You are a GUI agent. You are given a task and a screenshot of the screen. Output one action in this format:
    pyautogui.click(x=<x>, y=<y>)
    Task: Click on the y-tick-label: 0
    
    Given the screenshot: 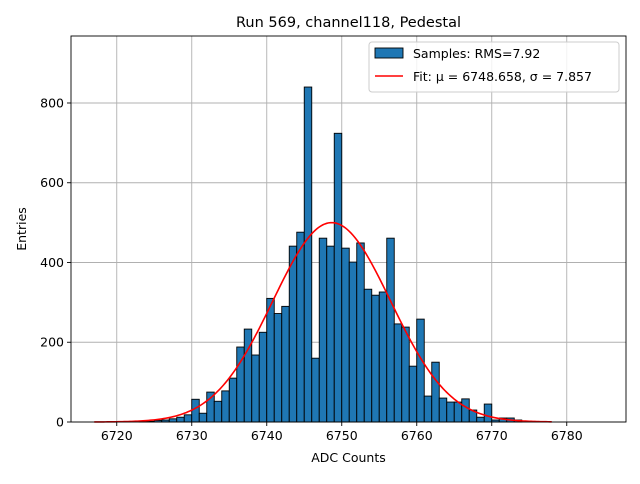 What is the action you would take?
    pyautogui.click(x=60, y=422)
    